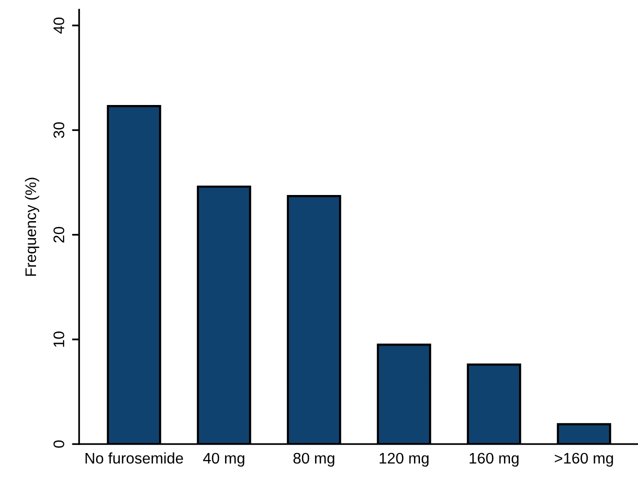 This screenshot has height=488, width=638. Describe the element at coordinates (135, 458) in the screenshot. I see `x-tick-label: No furosemide` at that location.